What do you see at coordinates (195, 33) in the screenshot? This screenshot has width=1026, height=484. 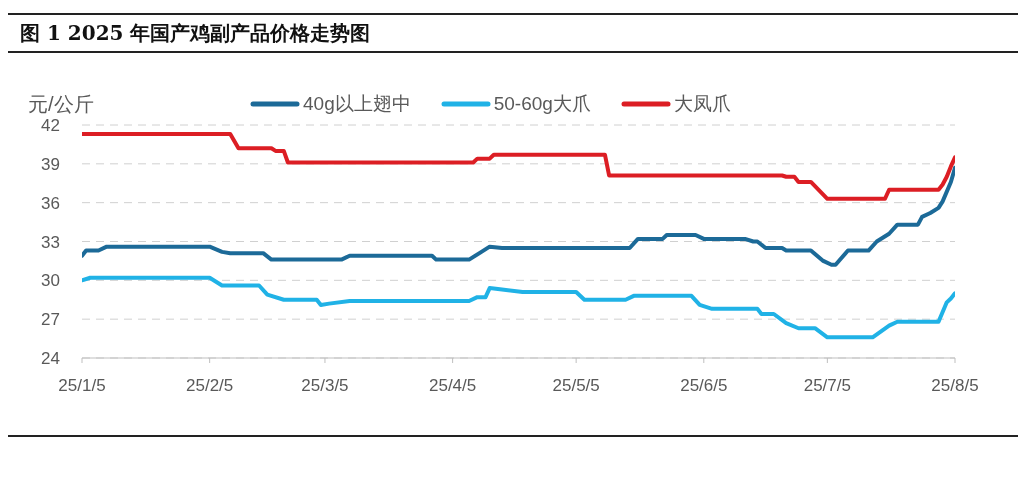 I see `chart-title: 图 1 2025 年国产鸡副产品价格走势图` at bounding box center [195, 33].